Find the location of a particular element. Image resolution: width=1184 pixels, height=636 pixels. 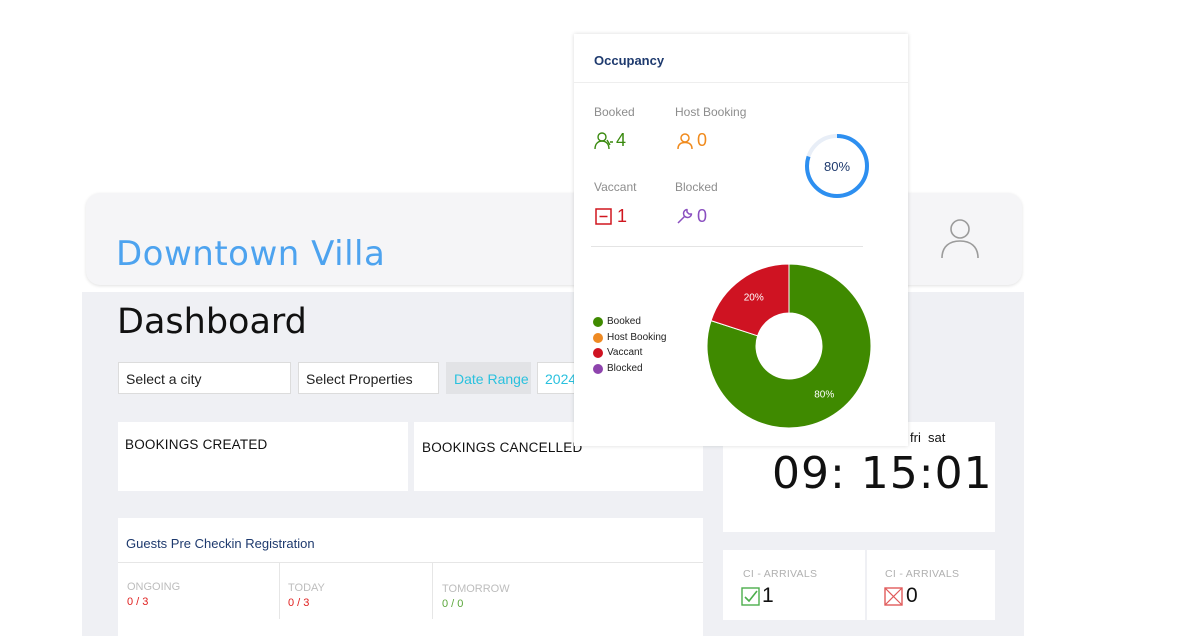

bookings-created-title: BOOKINGS CREATED is located at coordinates (196, 444).